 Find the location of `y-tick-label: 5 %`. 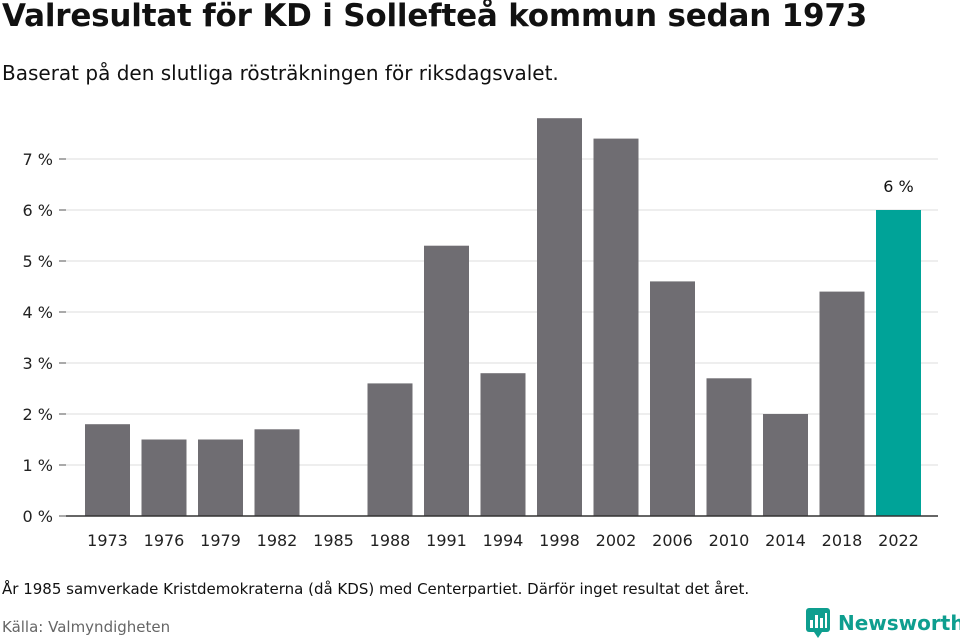

y-tick-label: 5 % is located at coordinates (38, 261).